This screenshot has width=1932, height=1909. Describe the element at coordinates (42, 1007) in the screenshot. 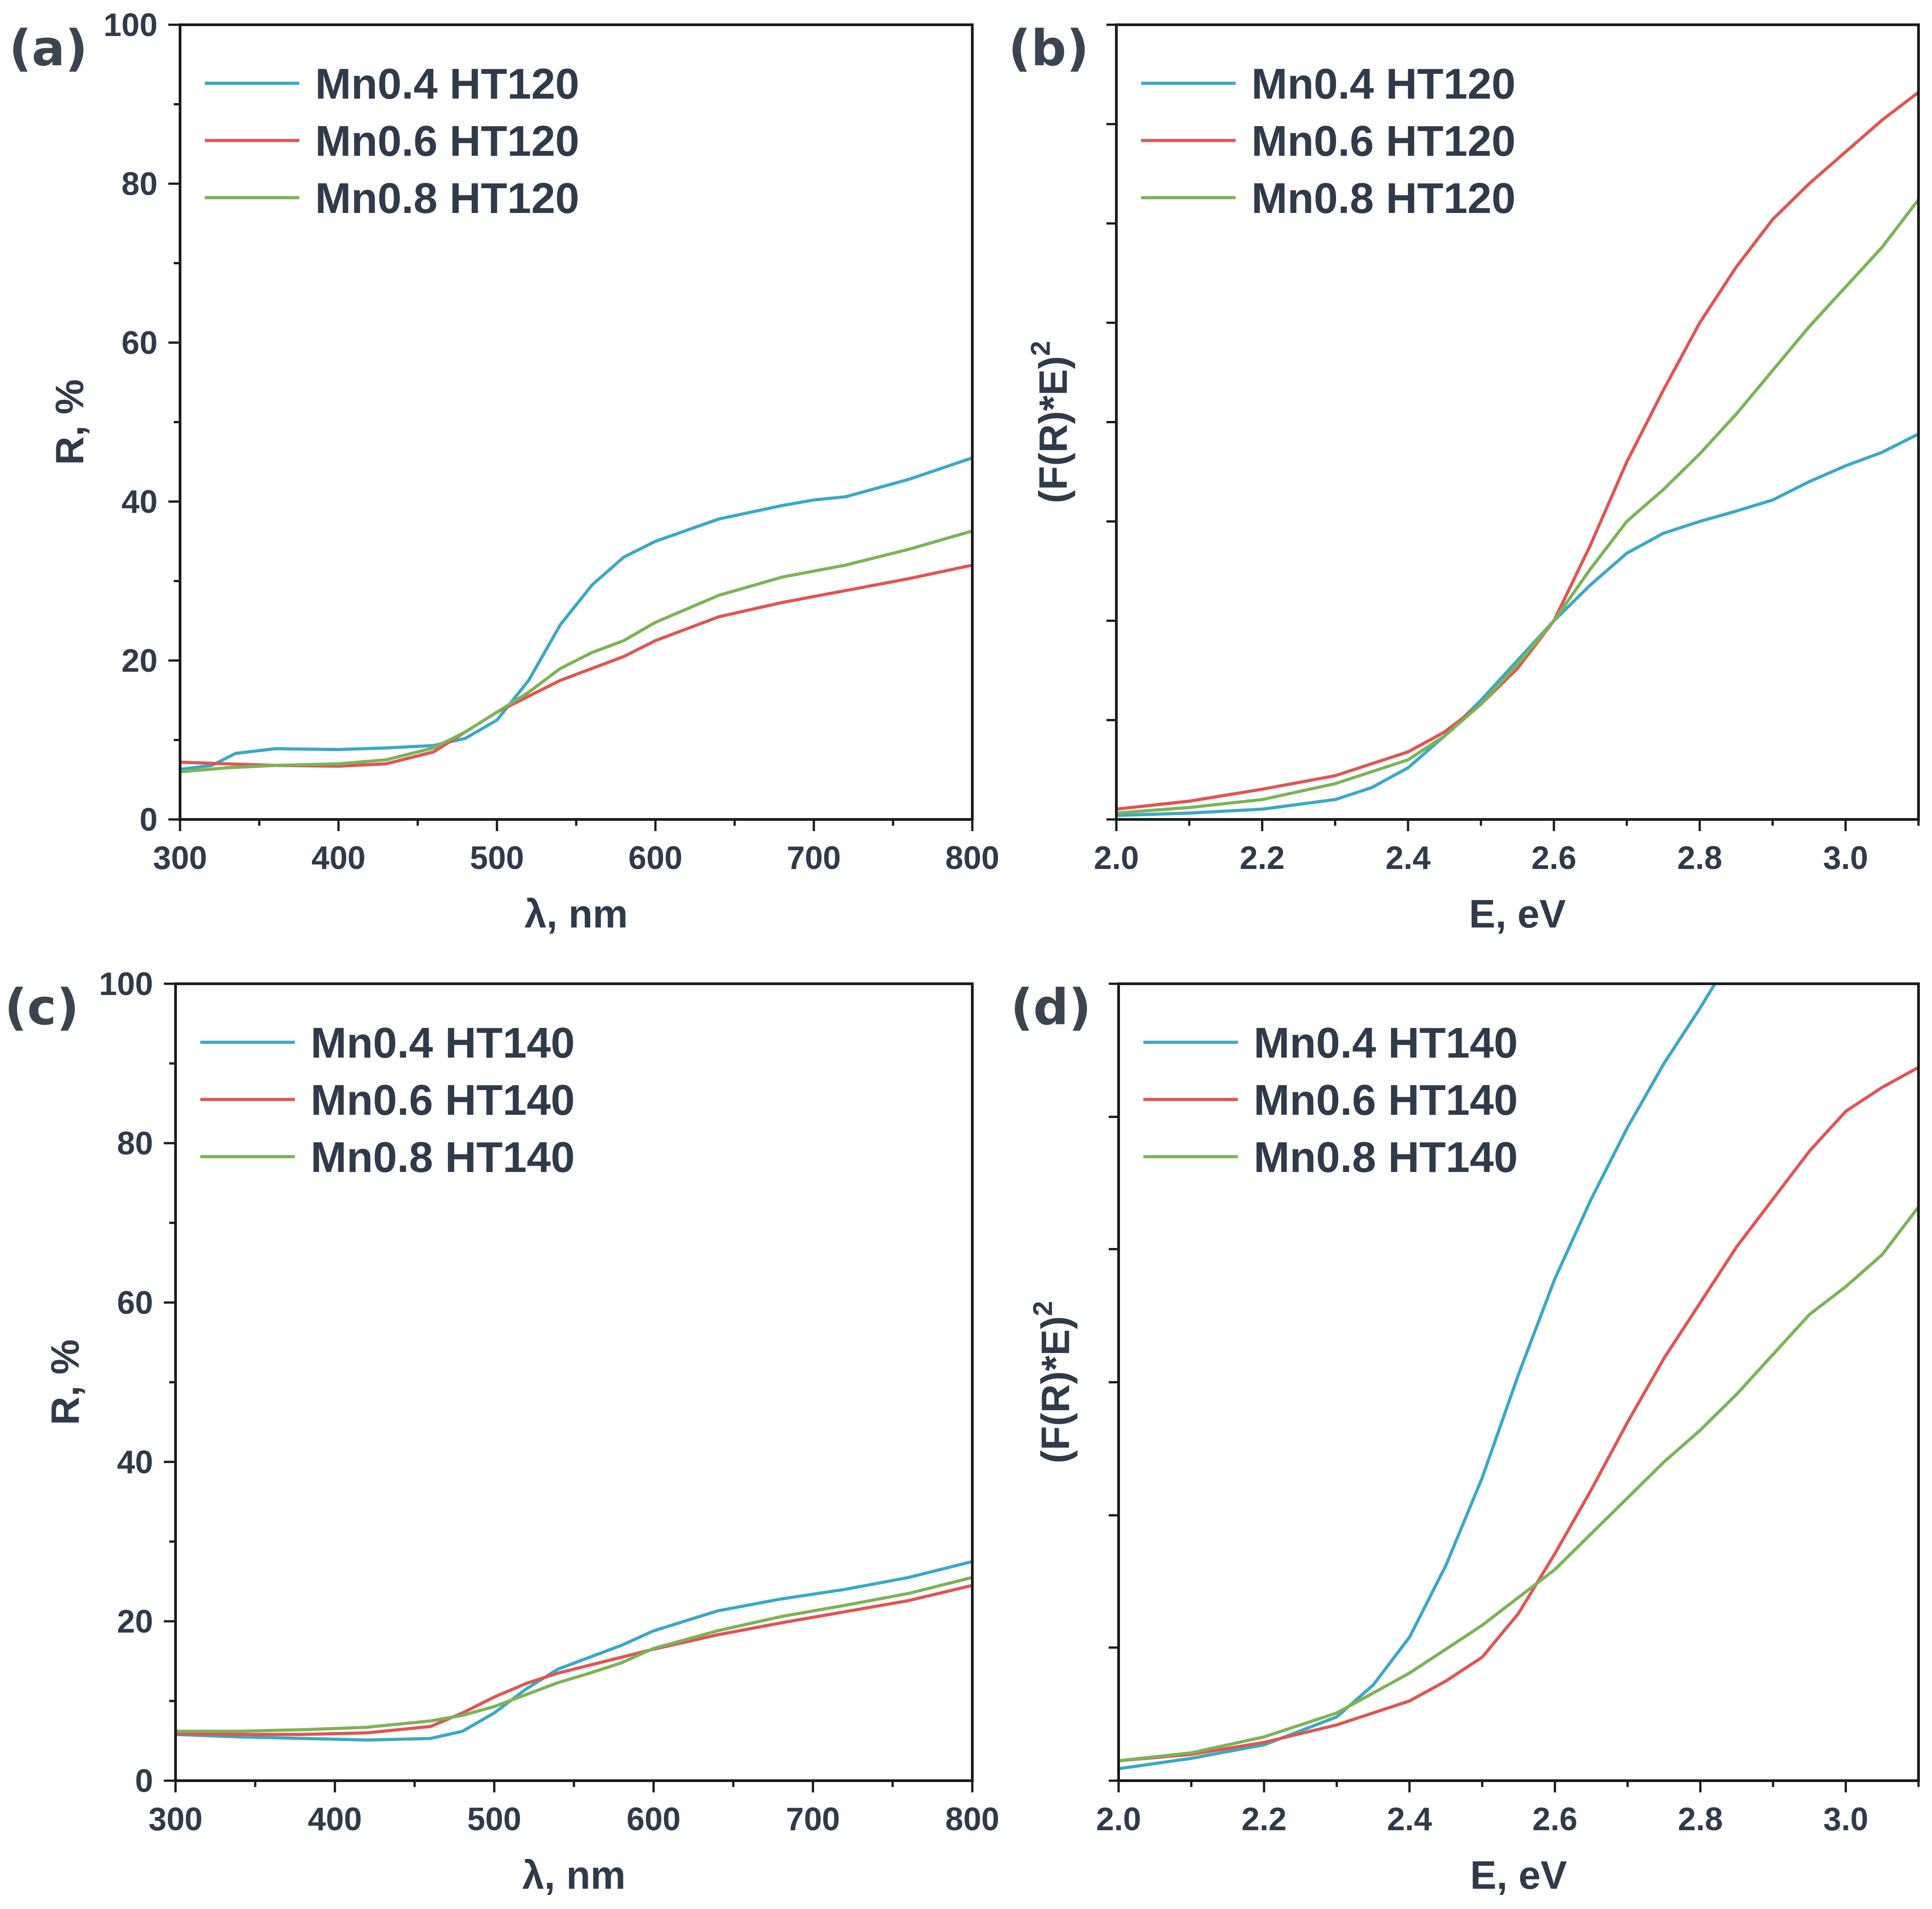

I see `panel-label: (c)` at that location.